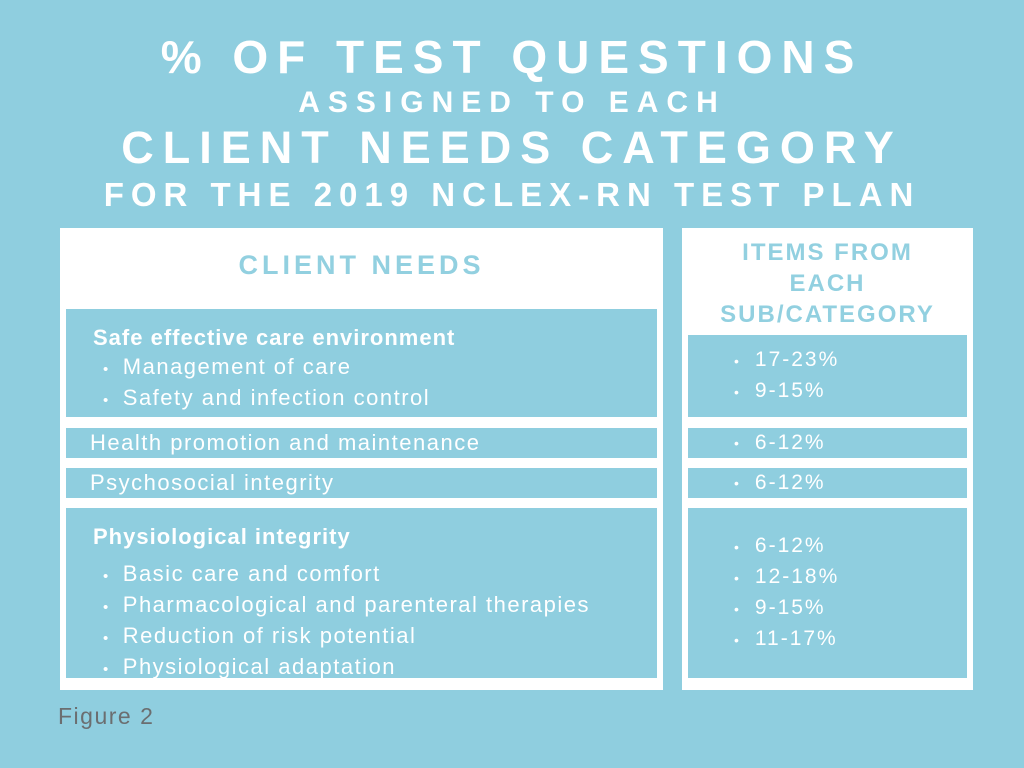  Describe the element at coordinates (269, 635) in the screenshot. I see `subcategory-label: Reduction of risk potential` at that location.